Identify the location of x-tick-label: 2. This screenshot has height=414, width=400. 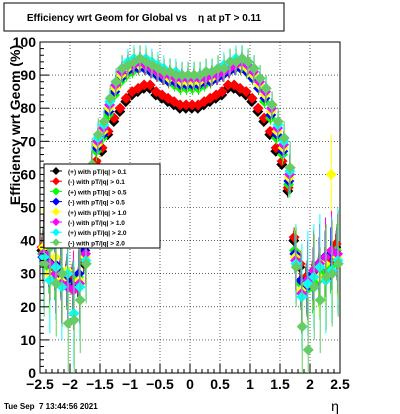
(310, 384).